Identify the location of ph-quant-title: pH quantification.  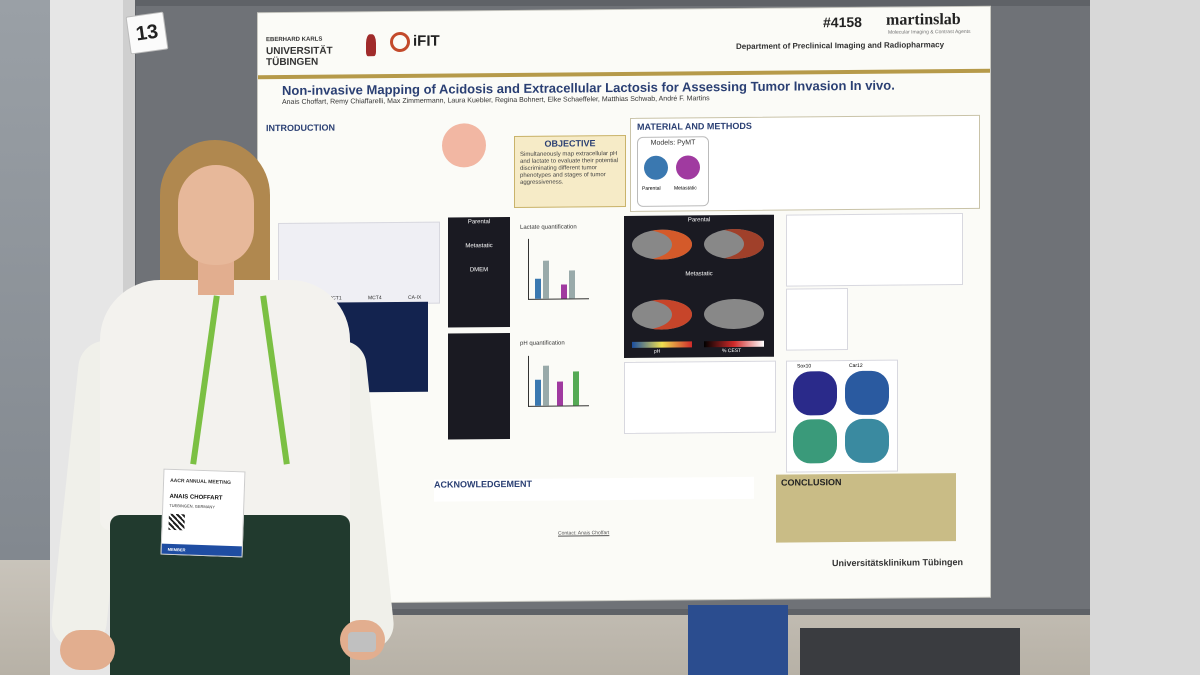
(542, 343).